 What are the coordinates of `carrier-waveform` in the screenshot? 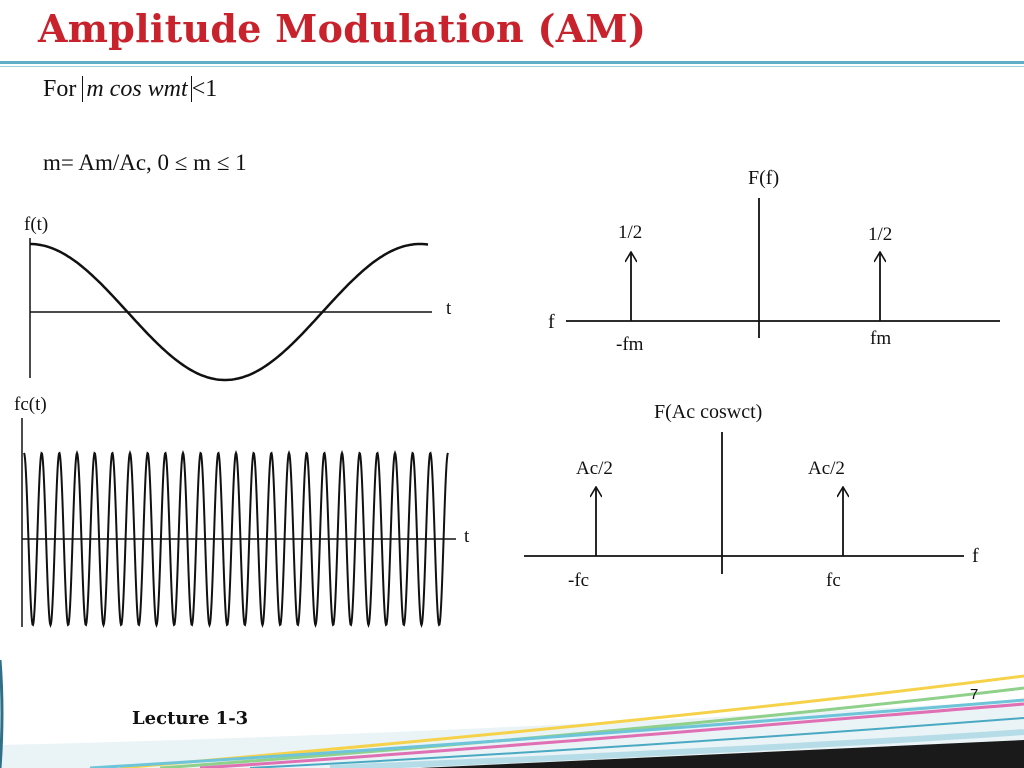 It's located at (236, 539).